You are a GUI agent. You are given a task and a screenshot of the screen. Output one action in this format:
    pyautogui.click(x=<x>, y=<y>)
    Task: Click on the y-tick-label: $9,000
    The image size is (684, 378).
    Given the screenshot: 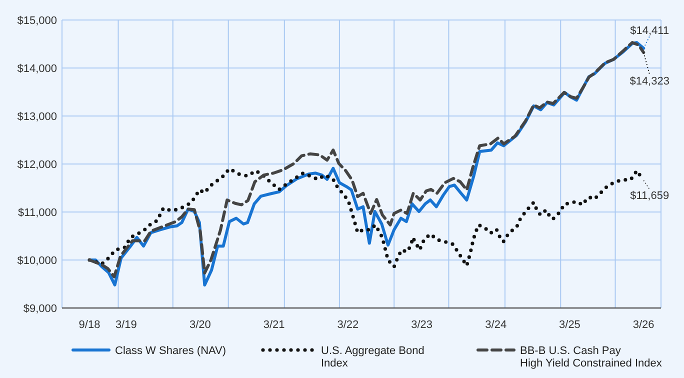 What is the action you would take?
    pyautogui.click(x=40, y=308)
    